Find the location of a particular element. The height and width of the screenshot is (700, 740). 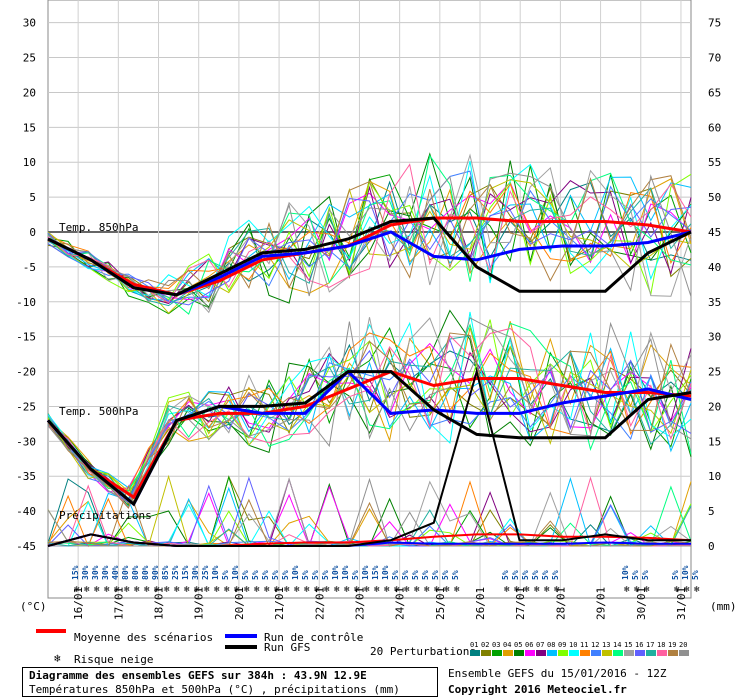

series-t850 is located at coordinates (369, 256).